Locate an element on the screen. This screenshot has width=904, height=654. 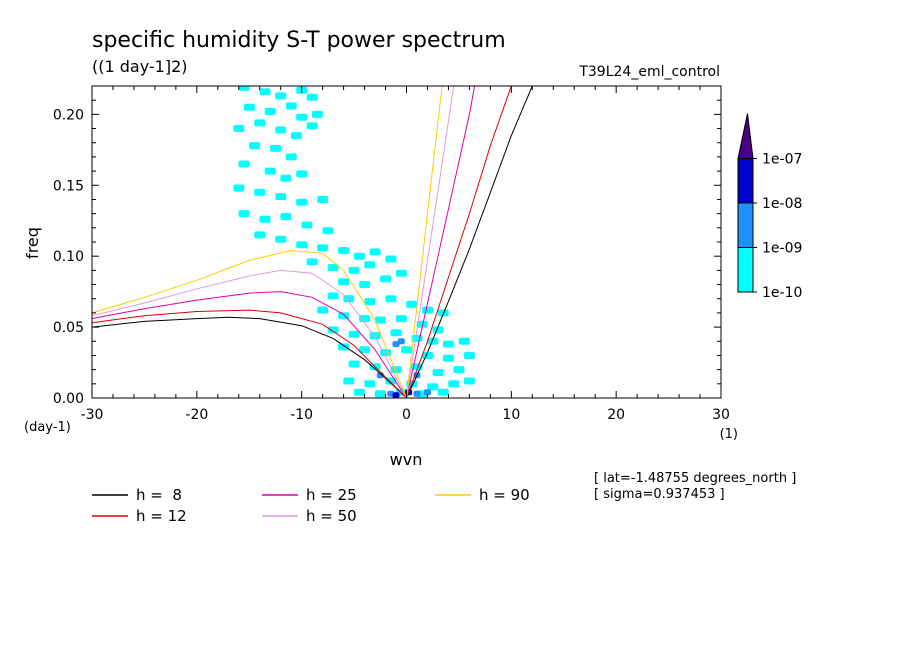
legend-label-3: h = 50 is located at coordinates (331, 516).